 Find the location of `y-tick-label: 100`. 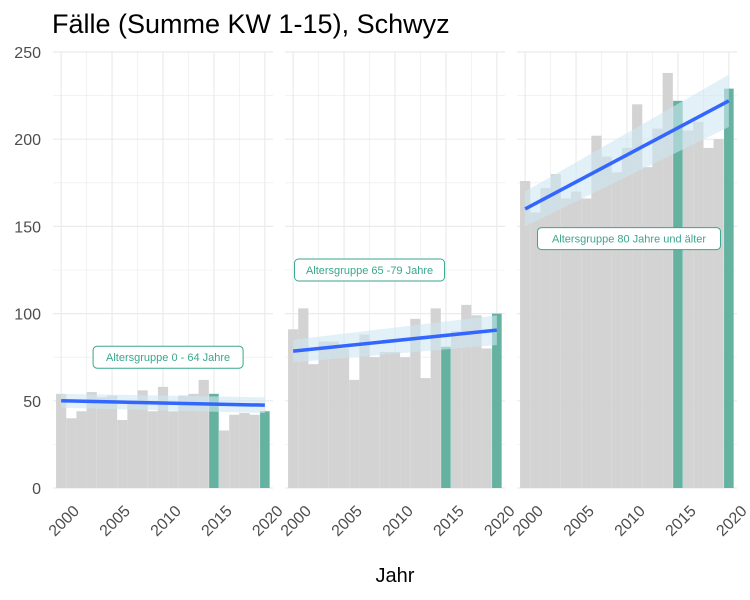

y-tick-label: 100 is located at coordinates (27, 315).